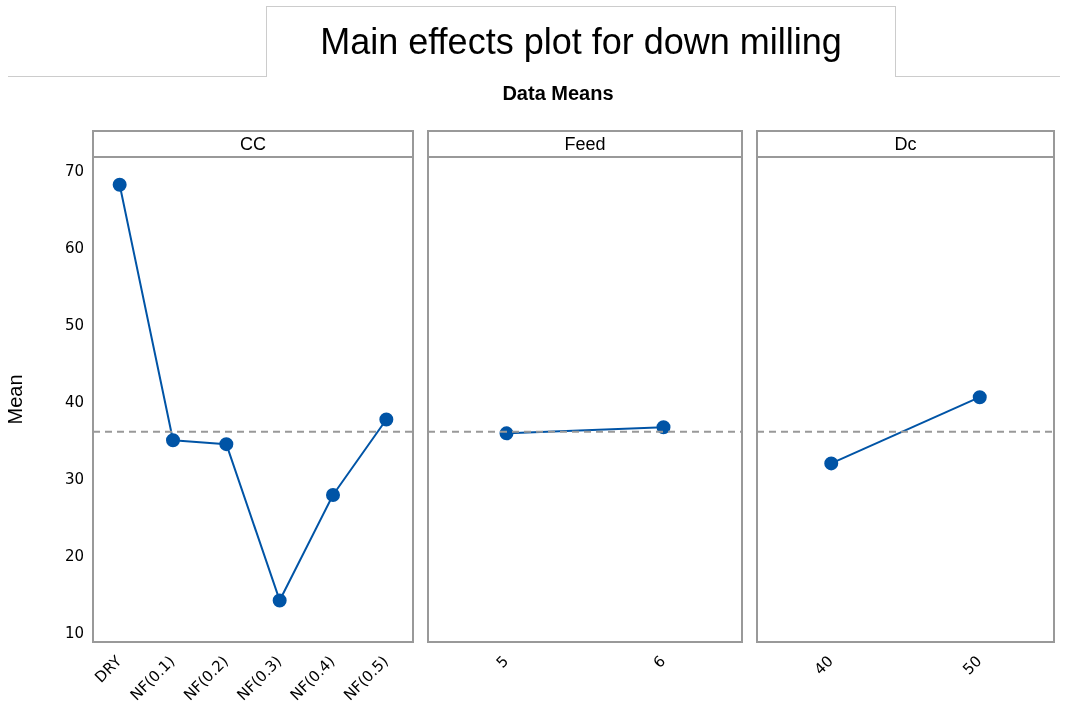  Describe the element at coordinates (74, 633) in the screenshot. I see `y-tick-label: 10` at that location.